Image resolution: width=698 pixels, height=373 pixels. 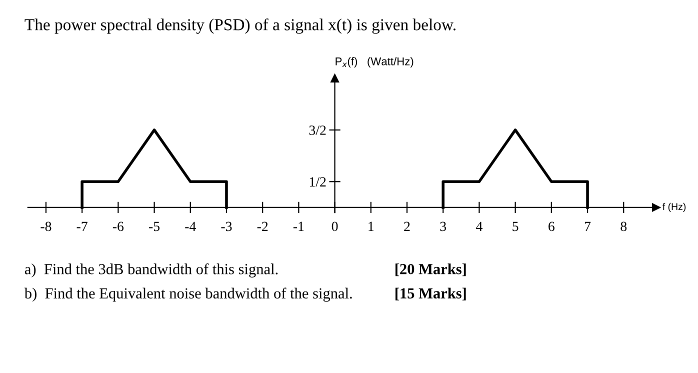 I want to click on x-tick-label: -6, so click(x=118, y=227).